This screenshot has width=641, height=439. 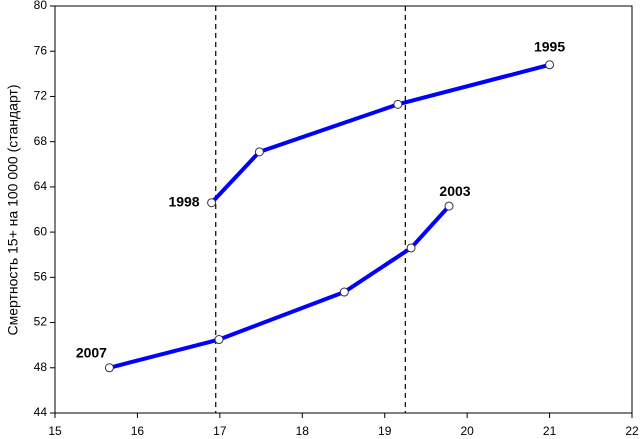 What do you see at coordinates (55, 431) in the screenshot?
I see `x-tick-label: 15` at bounding box center [55, 431].